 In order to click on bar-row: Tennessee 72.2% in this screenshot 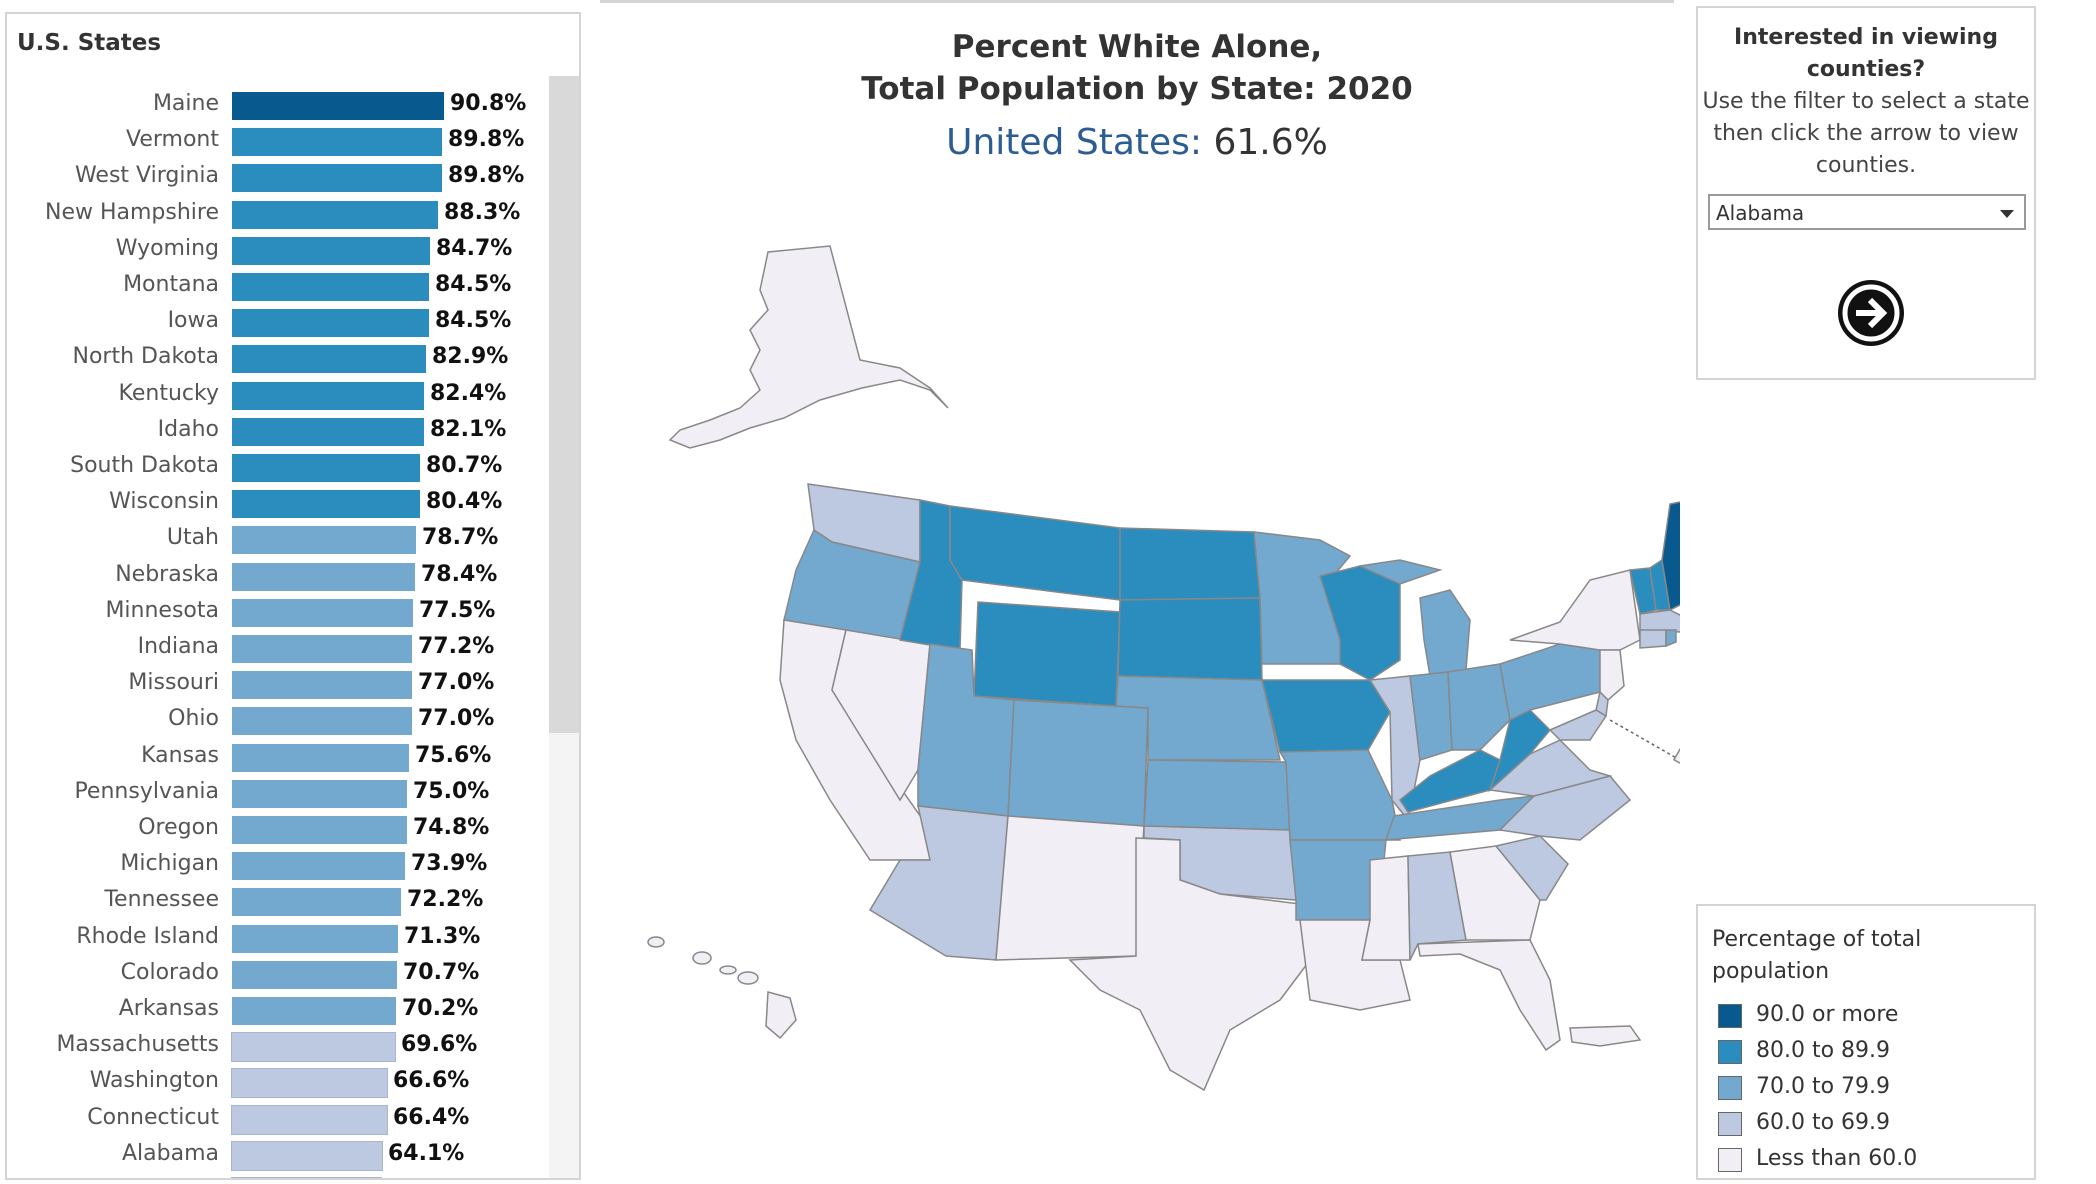, I will do `click(277, 902)`.